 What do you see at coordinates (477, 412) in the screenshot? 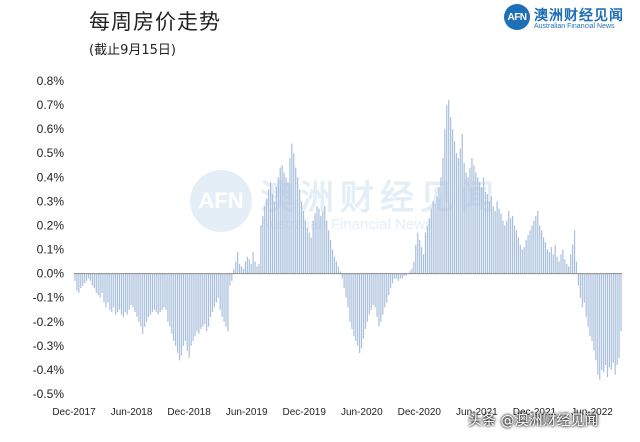
I see `x-tick-label: Jun-2021` at bounding box center [477, 412].